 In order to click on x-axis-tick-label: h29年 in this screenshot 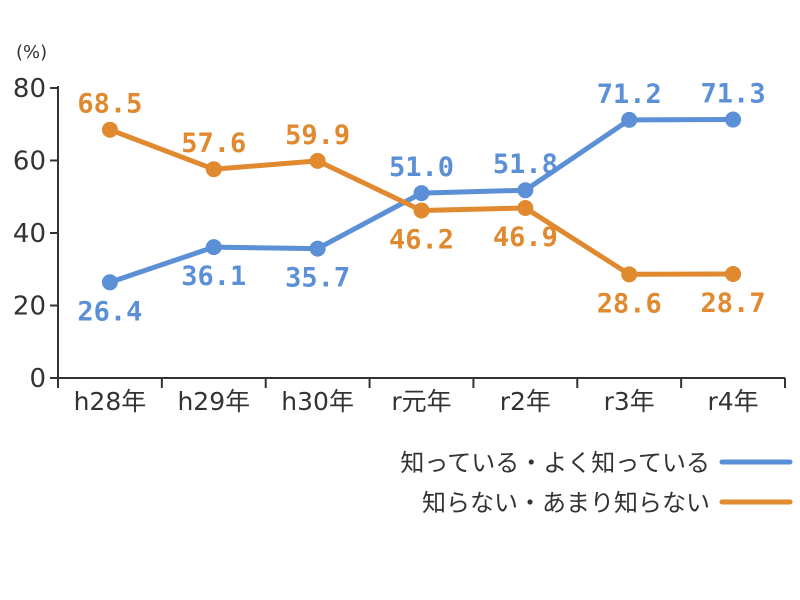, I will do `click(213, 401)`.